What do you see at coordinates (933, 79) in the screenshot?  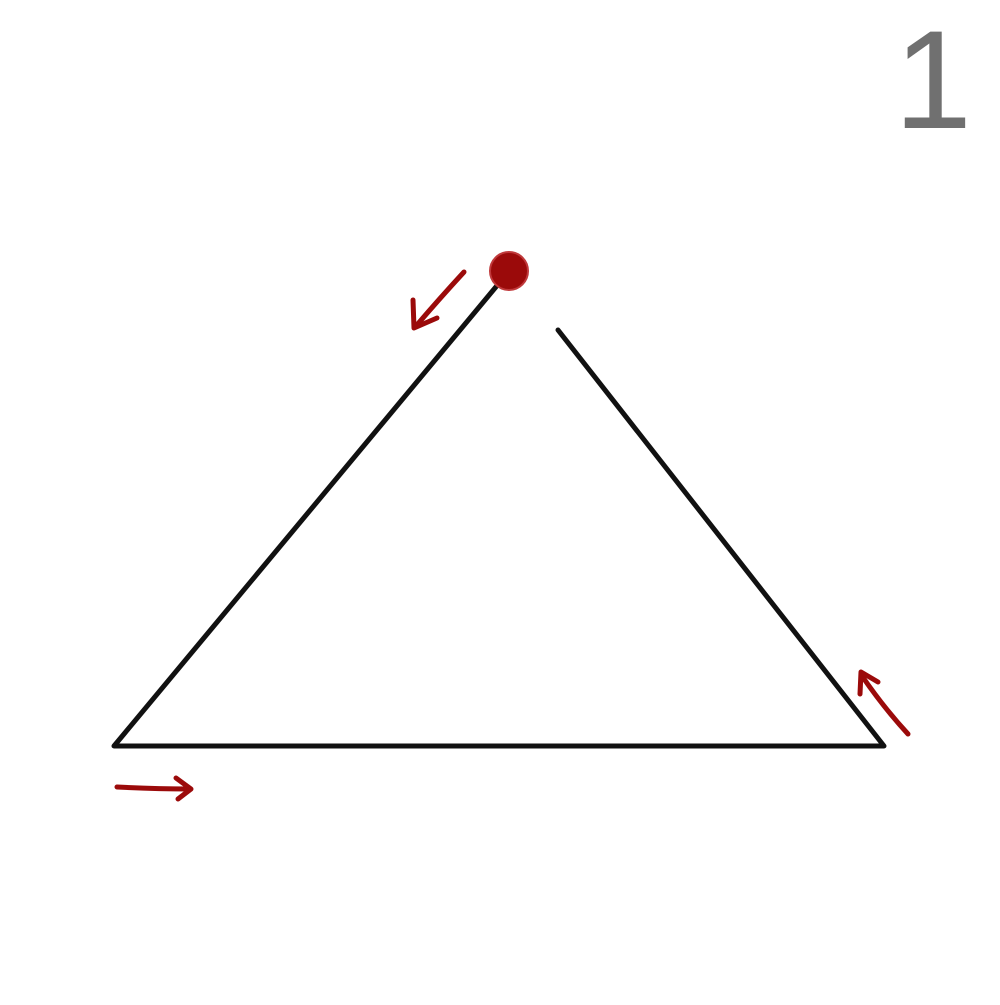 I see `step-number: 1` at bounding box center [933, 79].